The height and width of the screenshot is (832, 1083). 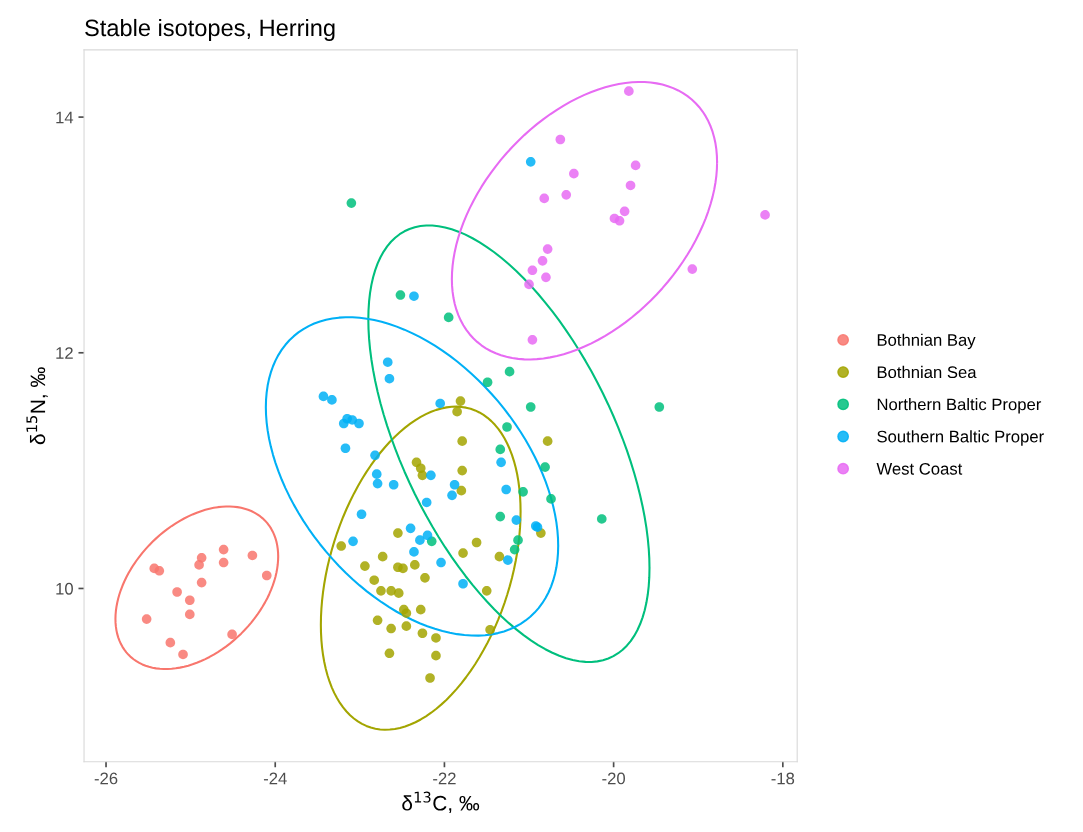 What do you see at coordinates (441, 802) in the screenshot?
I see `x-axis-title: δ$^{13}$C, ‰` at bounding box center [441, 802].